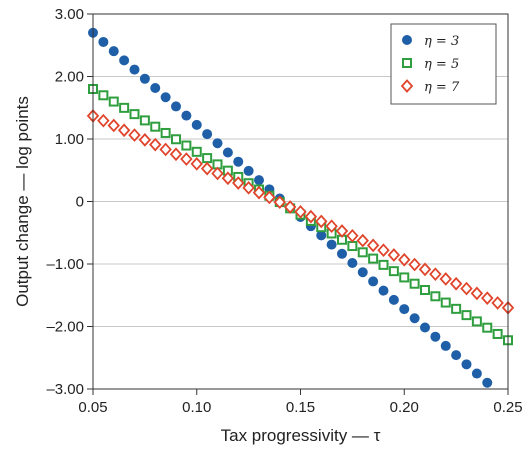 The width and height of the screenshot is (531, 450). I want to click on y-tick-label: 1.00, so click(69, 139).